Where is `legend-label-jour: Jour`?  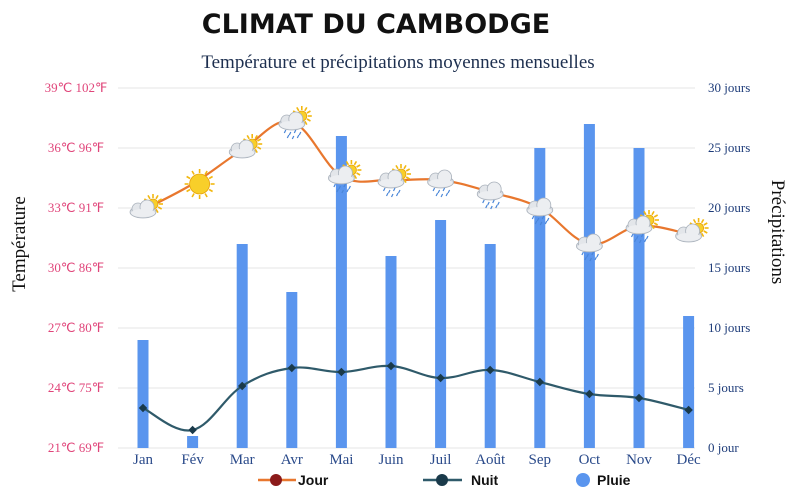
legend-label-jour: Jour is located at coordinates (313, 480).